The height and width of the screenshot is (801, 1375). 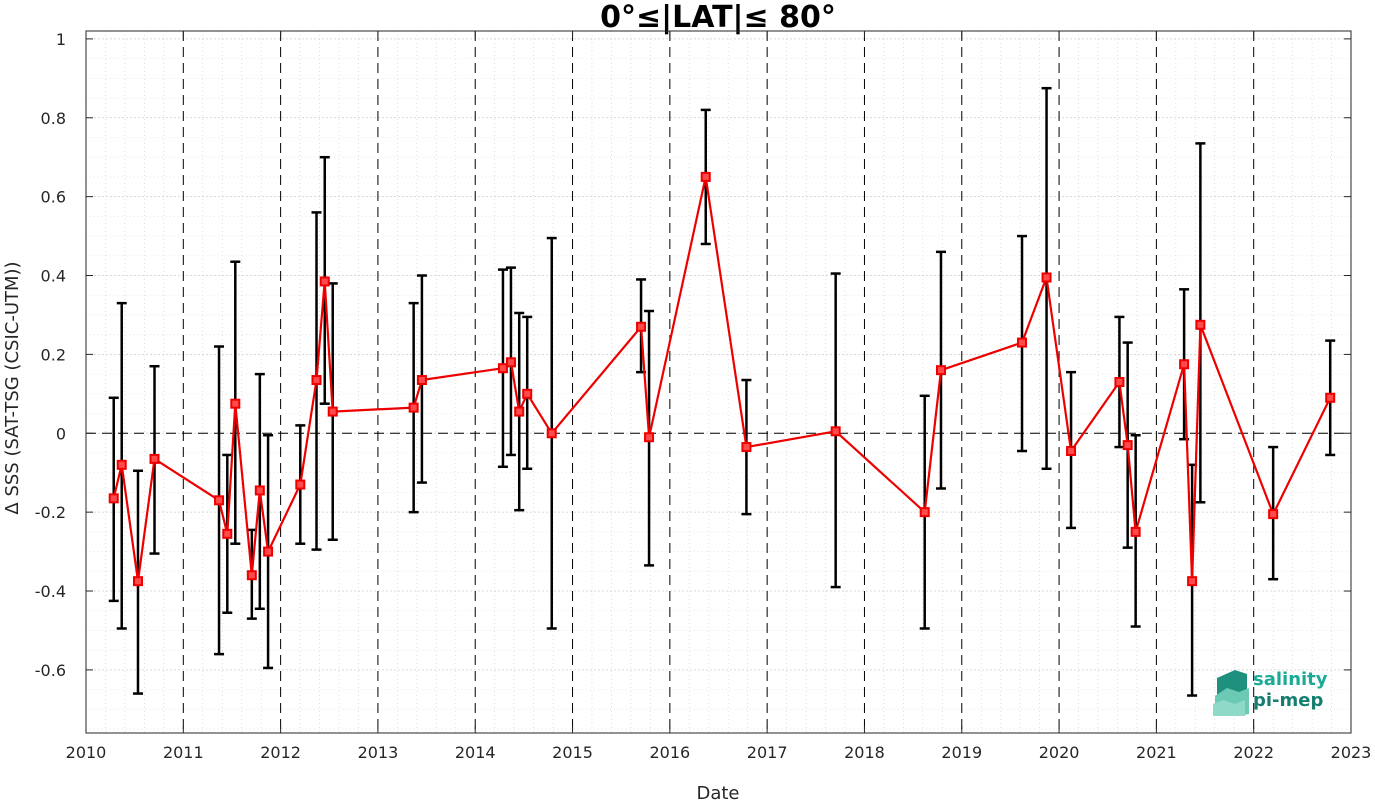 What do you see at coordinates (1059, 752) in the screenshot?
I see `x-tick-label: 2020` at bounding box center [1059, 752].